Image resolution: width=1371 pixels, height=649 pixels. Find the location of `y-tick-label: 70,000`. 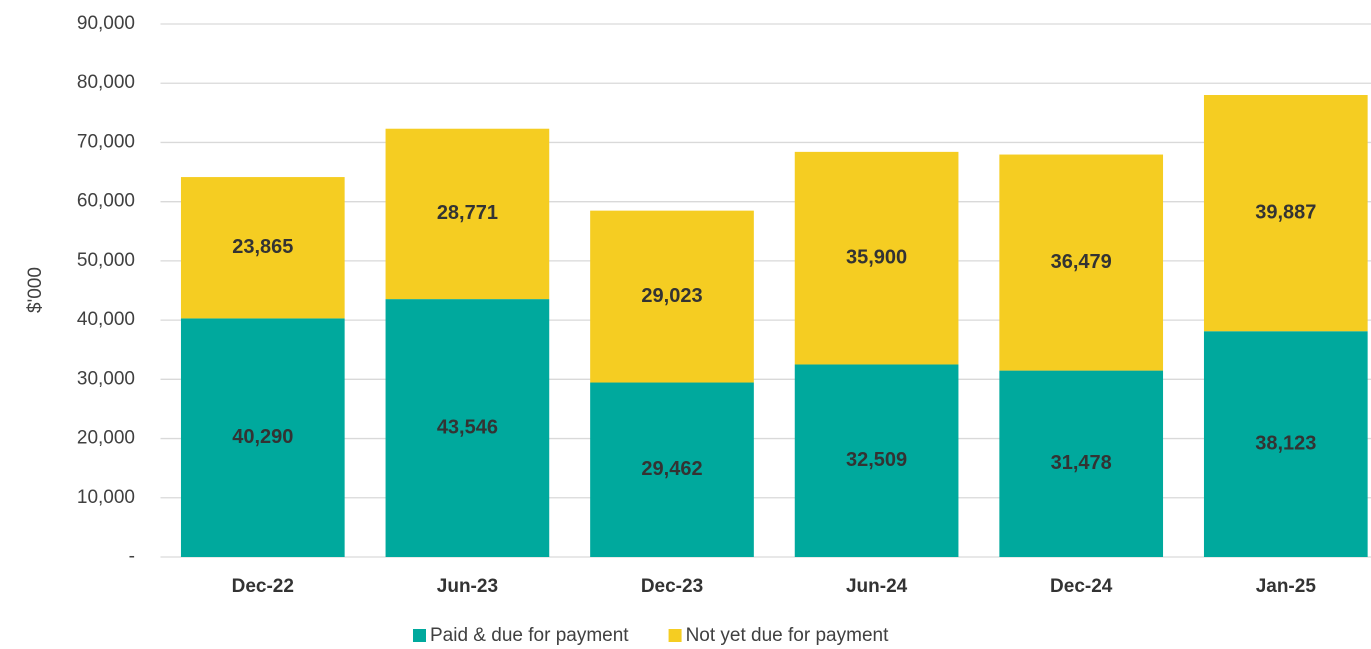

y-tick-label: 70,000 is located at coordinates (106, 141).